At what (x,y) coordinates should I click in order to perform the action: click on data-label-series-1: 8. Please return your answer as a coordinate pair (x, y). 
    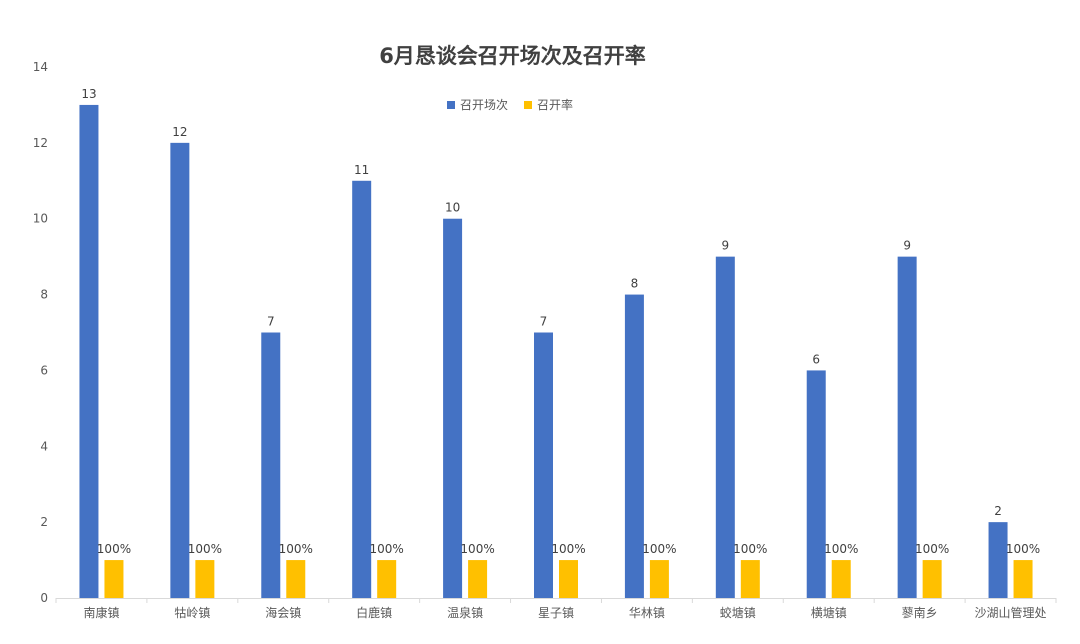
    Looking at the image, I should click on (635, 284).